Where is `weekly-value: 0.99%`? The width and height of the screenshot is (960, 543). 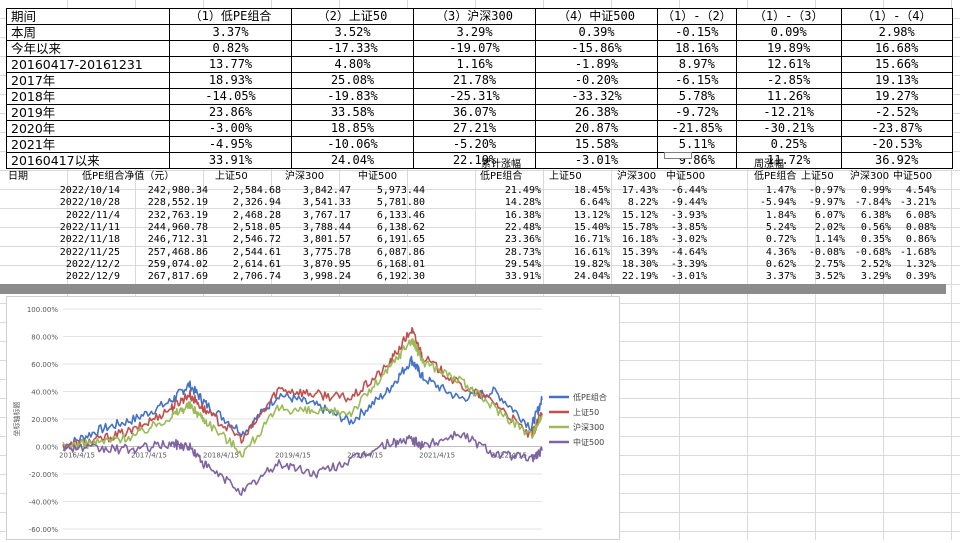
weekly-value: 0.99% is located at coordinates (875, 190).